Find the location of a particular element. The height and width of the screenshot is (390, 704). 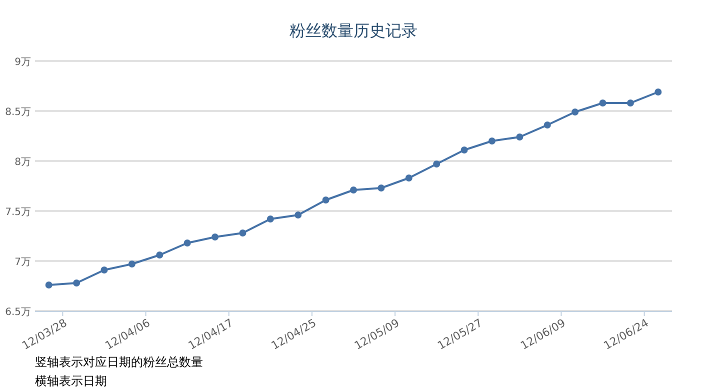

y-tick-label: 7万 is located at coordinates (22, 262).